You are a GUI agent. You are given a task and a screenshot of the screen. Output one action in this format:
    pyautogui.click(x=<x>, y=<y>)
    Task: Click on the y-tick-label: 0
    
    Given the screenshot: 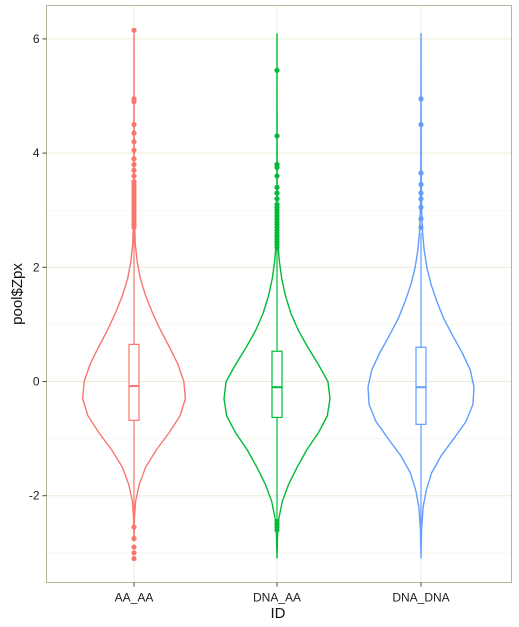 What is the action you would take?
    pyautogui.click(x=36, y=382)
    